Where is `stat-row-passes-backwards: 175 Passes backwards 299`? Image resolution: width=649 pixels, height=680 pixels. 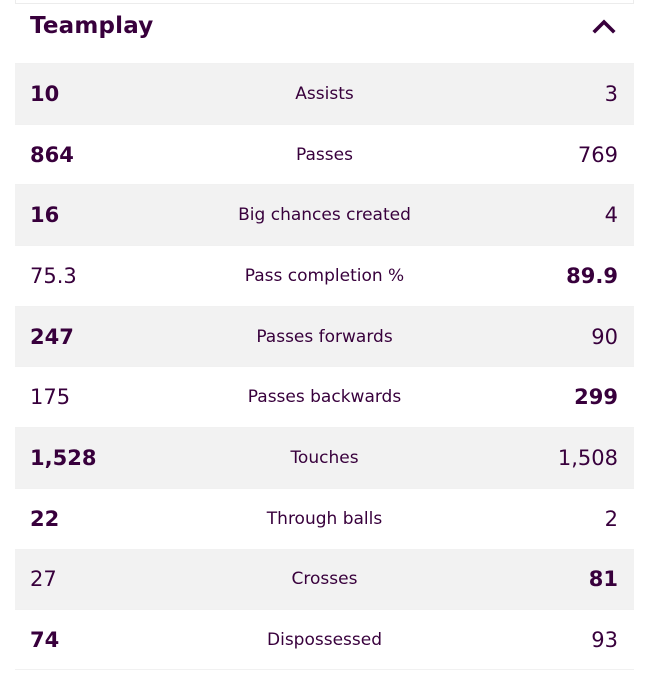
stat-row-passes-backwards: 175 Passes backwards 299 is located at coordinates (324, 396).